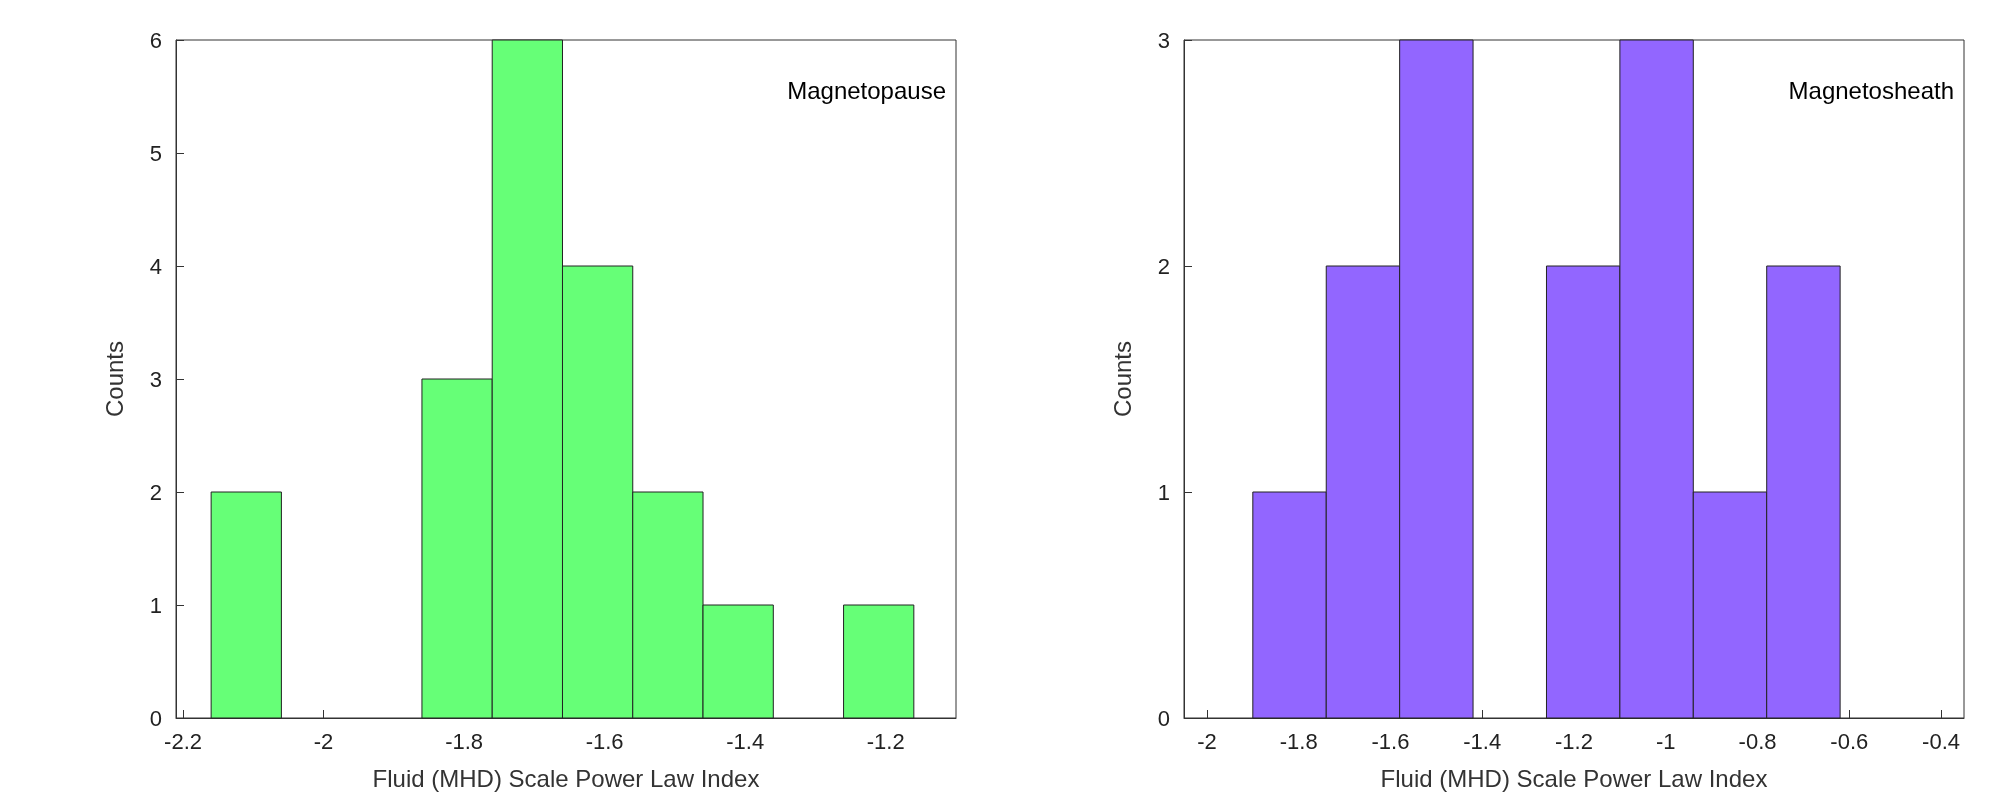  What do you see at coordinates (1871, 90) in the screenshot?
I see `annotation: Magnetosheath` at bounding box center [1871, 90].